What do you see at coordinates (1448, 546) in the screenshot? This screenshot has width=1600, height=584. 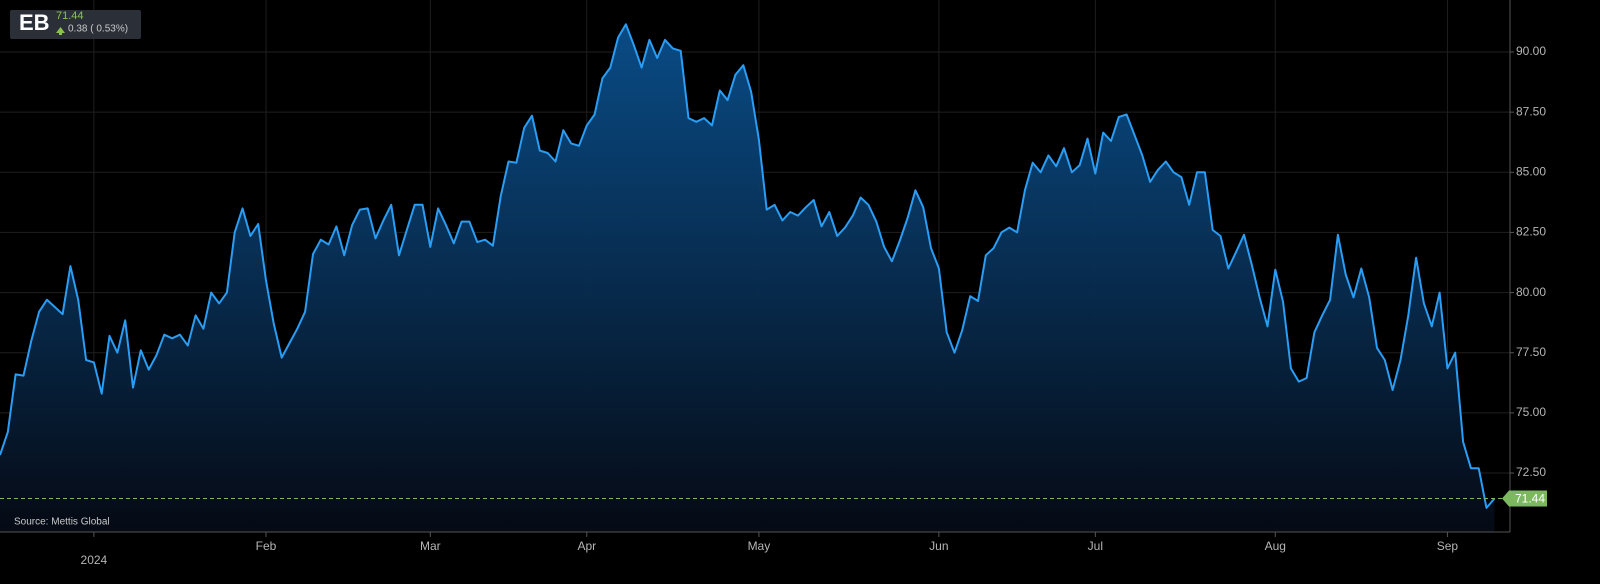 I see `x-tick-label: Sep` at bounding box center [1448, 546].